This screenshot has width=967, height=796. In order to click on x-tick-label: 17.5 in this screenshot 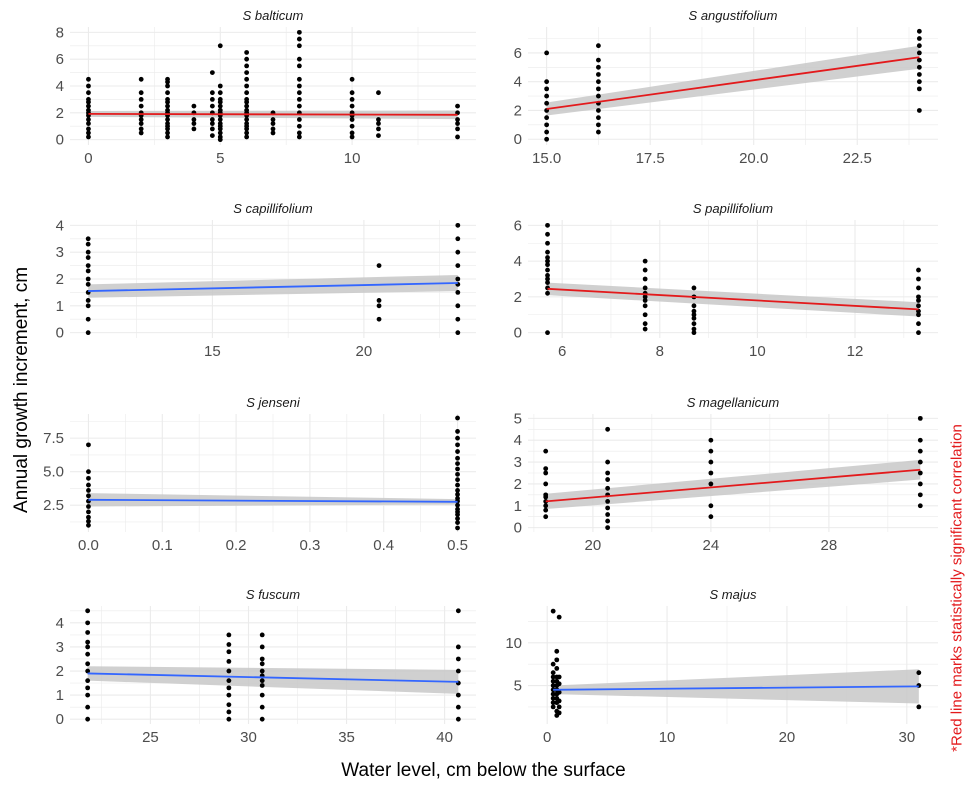, I will do `click(650, 158)`.